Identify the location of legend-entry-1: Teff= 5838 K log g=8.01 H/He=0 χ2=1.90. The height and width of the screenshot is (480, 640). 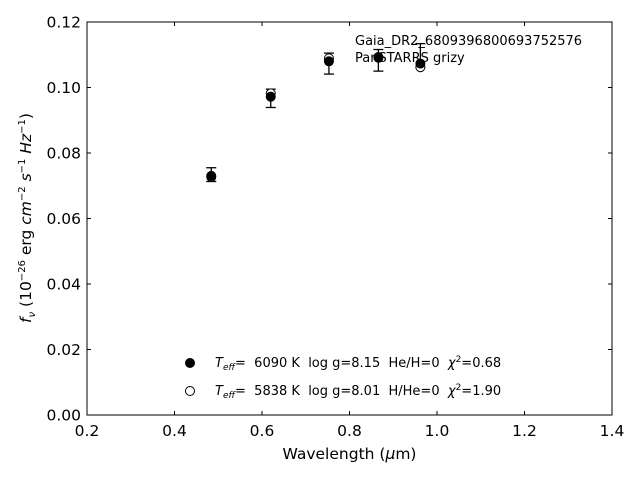
(358, 392).